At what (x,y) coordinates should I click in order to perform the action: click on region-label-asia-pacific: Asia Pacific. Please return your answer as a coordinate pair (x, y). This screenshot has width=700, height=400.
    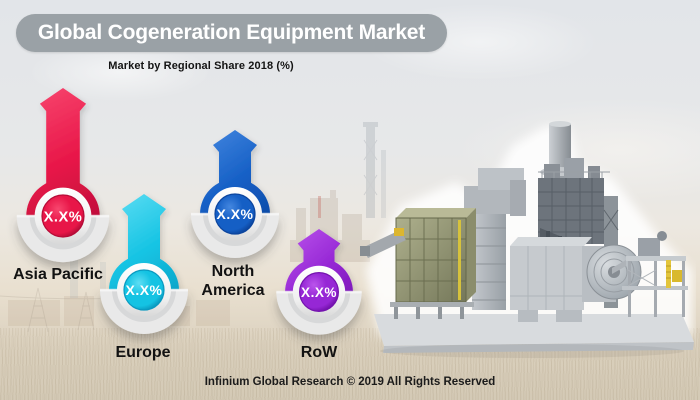
    Looking at the image, I should click on (58, 274).